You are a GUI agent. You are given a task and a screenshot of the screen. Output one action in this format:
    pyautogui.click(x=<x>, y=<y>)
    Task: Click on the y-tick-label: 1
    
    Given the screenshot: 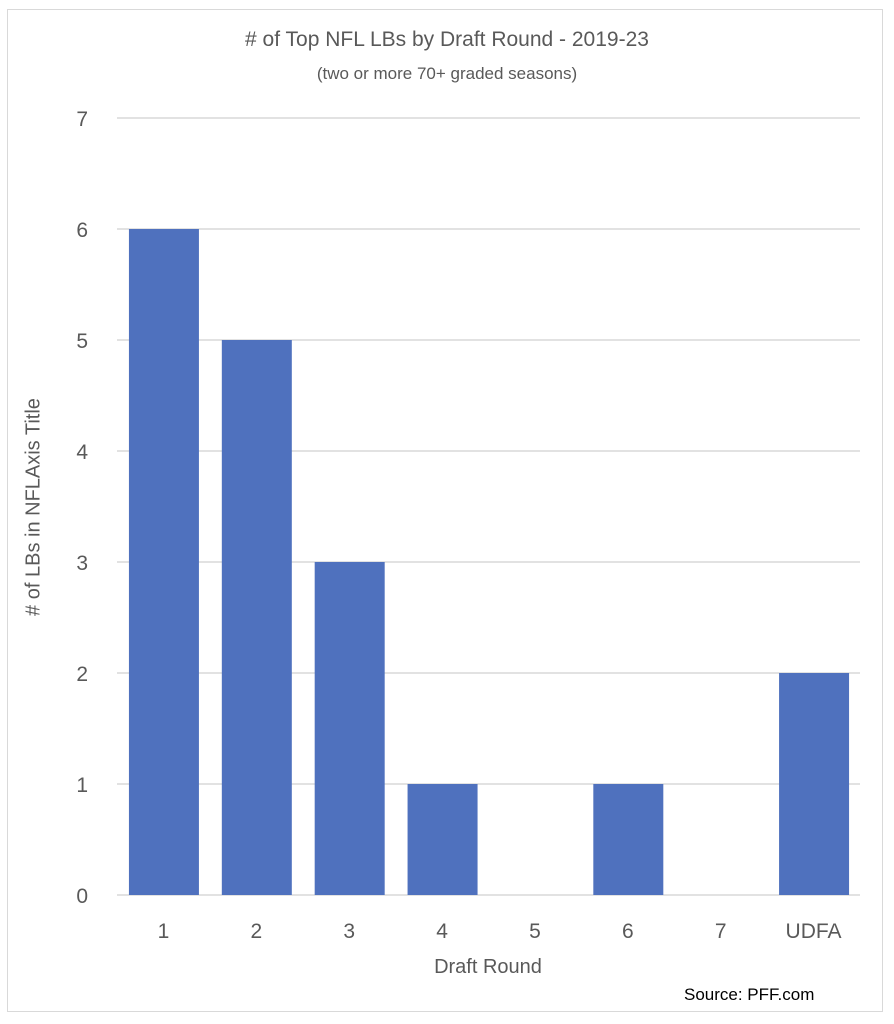 What is the action you would take?
    pyautogui.click(x=82, y=785)
    